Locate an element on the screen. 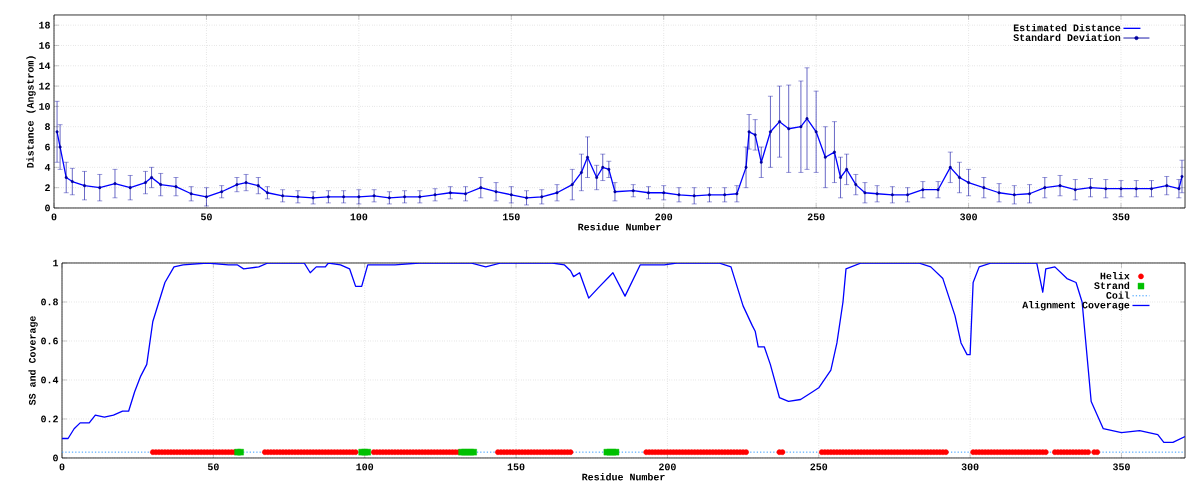 The width and height of the screenshot is (1200, 500). x-tick-label: 0 is located at coordinates (62, 467).